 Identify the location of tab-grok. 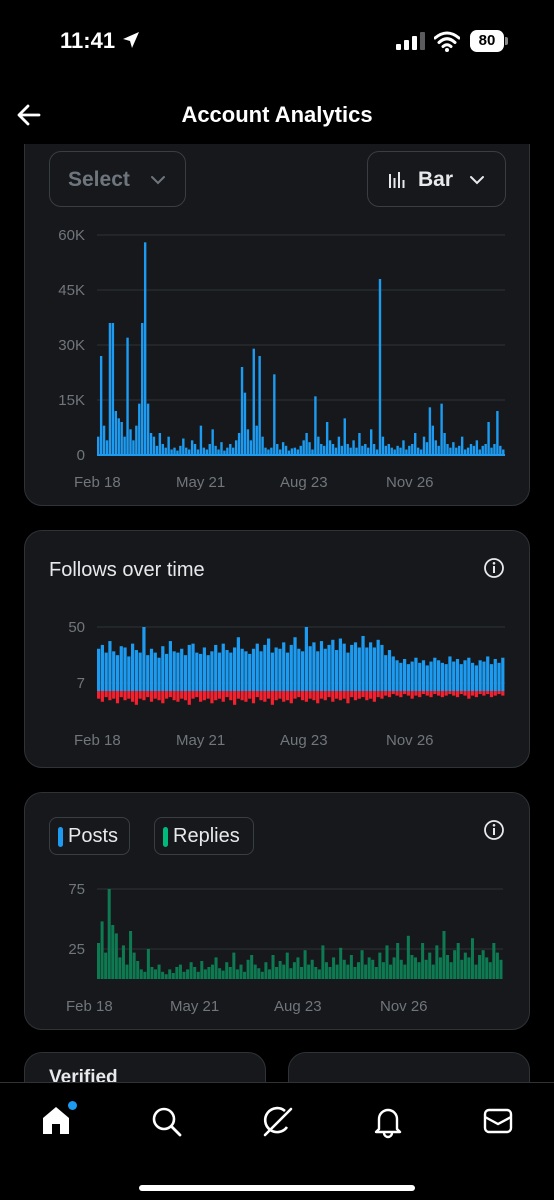
(279, 1123).